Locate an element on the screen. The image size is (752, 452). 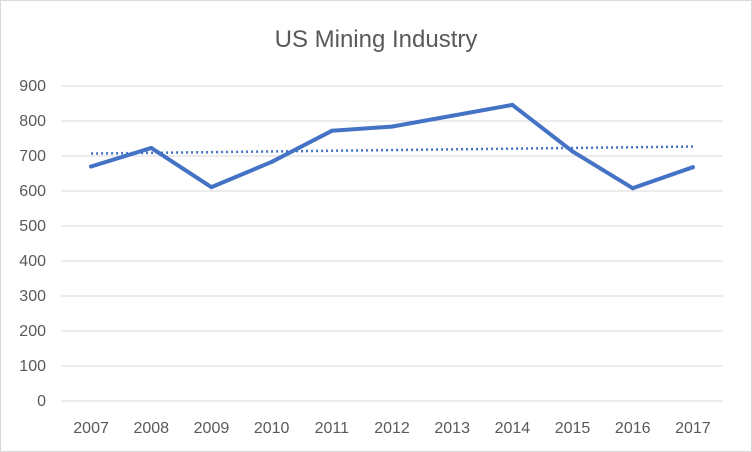
trendline is located at coordinates (392, 150).